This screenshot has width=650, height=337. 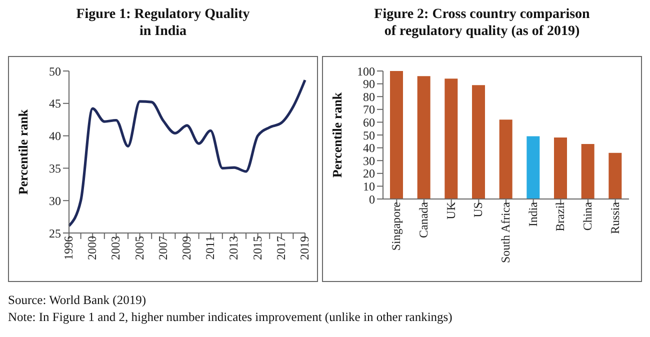 What do you see at coordinates (187, 248) in the screenshot?
I see `x-tick-label: 2009` at bounding box center [187, 248].